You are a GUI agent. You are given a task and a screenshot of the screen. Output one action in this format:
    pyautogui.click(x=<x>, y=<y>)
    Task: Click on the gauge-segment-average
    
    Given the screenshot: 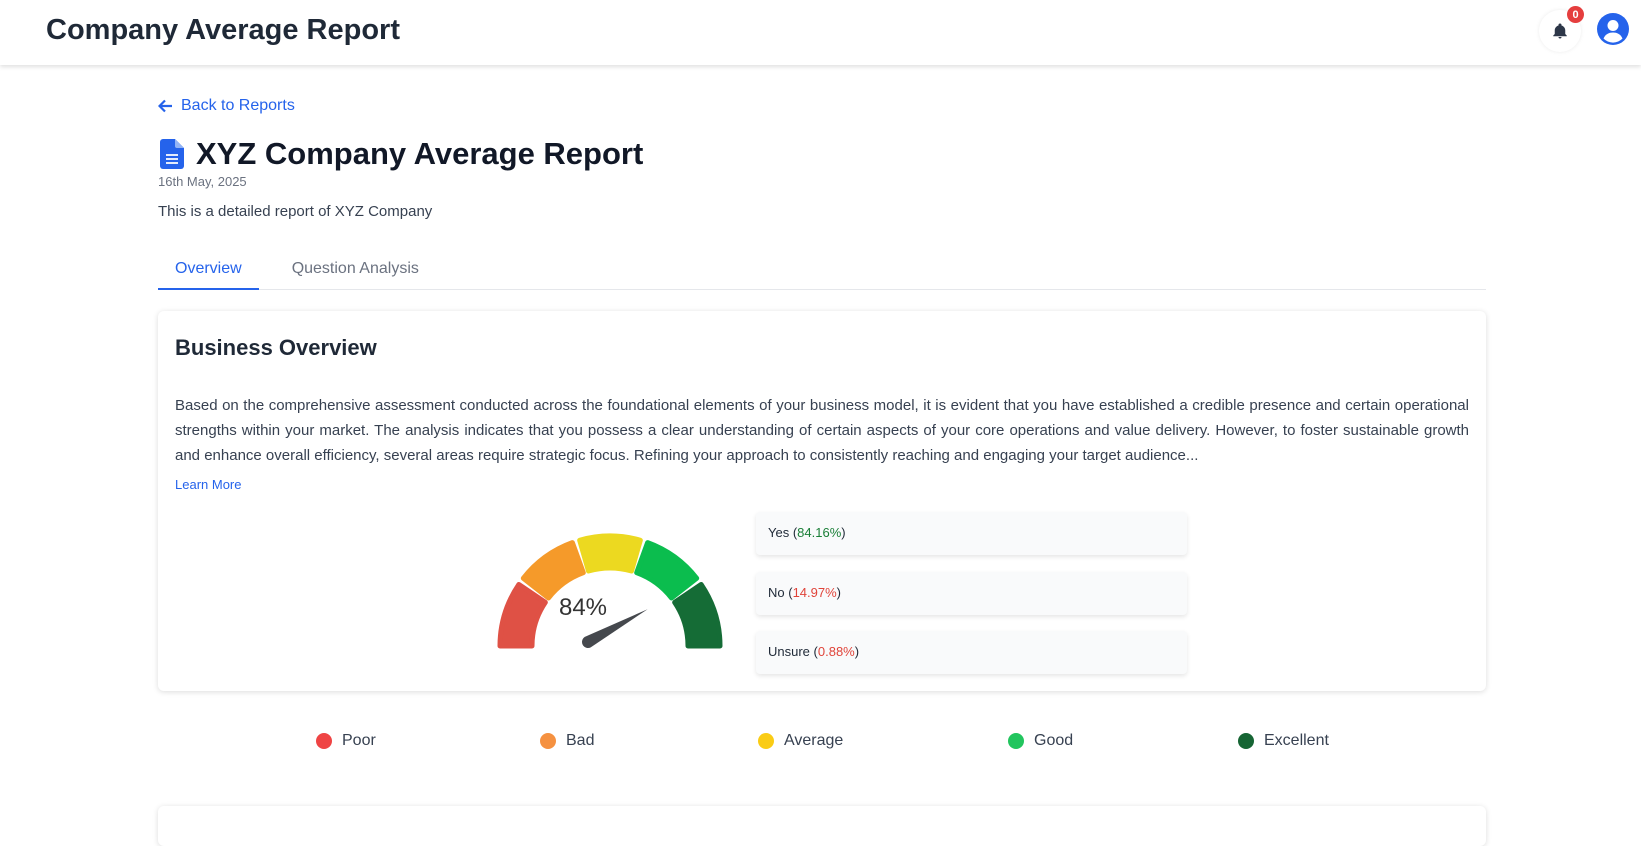 What is the action you would take?
    pyautogui.click(x=610, y=553)
    